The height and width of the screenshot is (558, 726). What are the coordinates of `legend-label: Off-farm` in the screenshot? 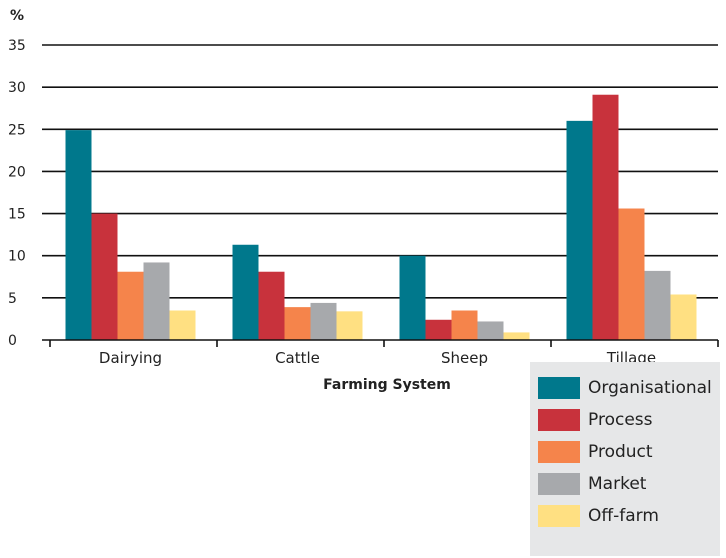 It's located at (623, 516).